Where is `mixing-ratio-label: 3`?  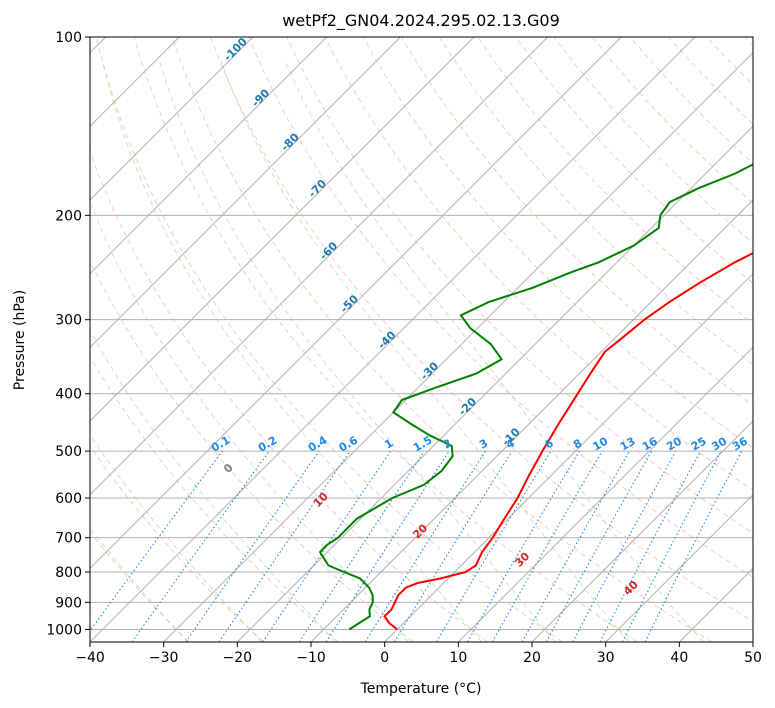
mixing-ratio-label: 3 is located at coordinates (483, 444).